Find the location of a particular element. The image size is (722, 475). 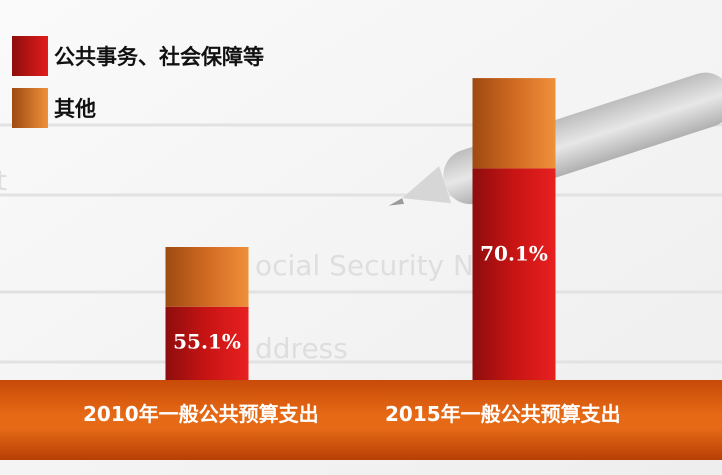

data-label-0: 55.1% is located at coordinates (207, 342).